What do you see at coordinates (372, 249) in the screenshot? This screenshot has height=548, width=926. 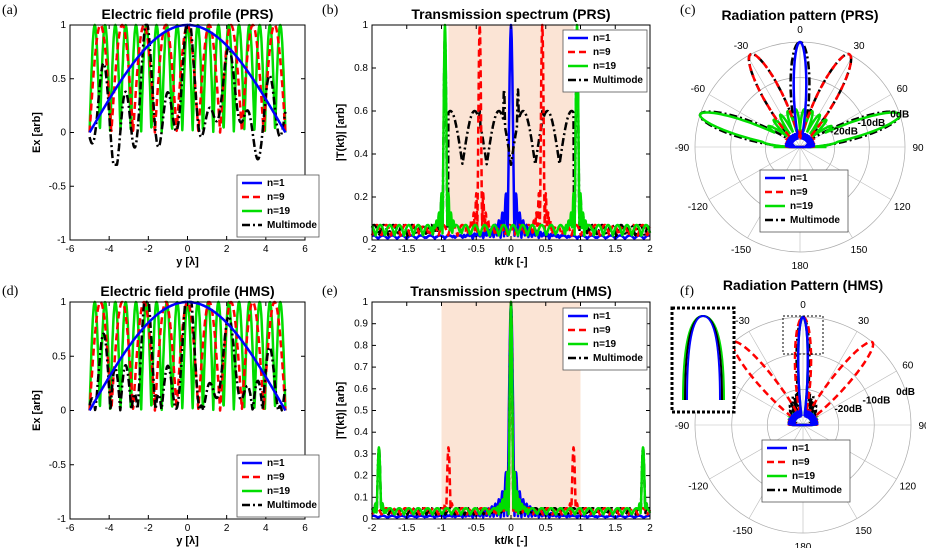 I see `b-xtick-label: -2` at bounding box center [372, 249].